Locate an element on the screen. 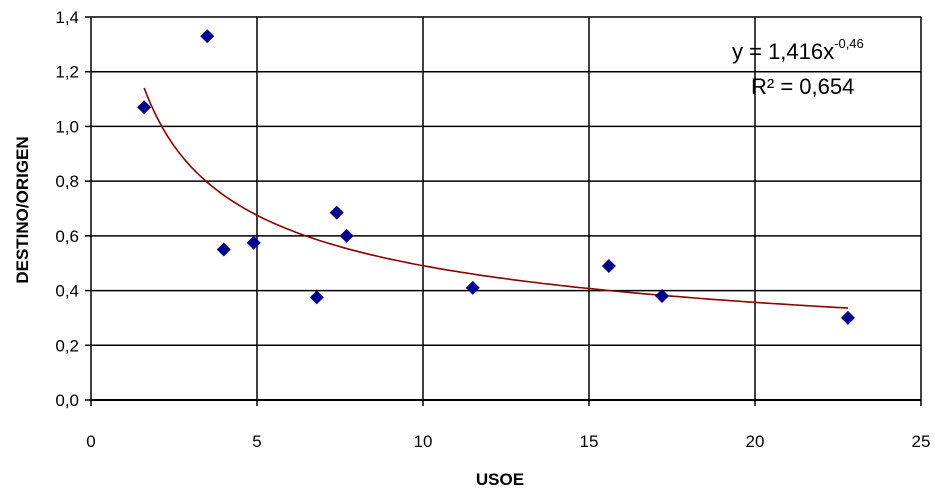 The image size is (935, 493). x-tick-label: 15 is located at coordinates (589, 441).